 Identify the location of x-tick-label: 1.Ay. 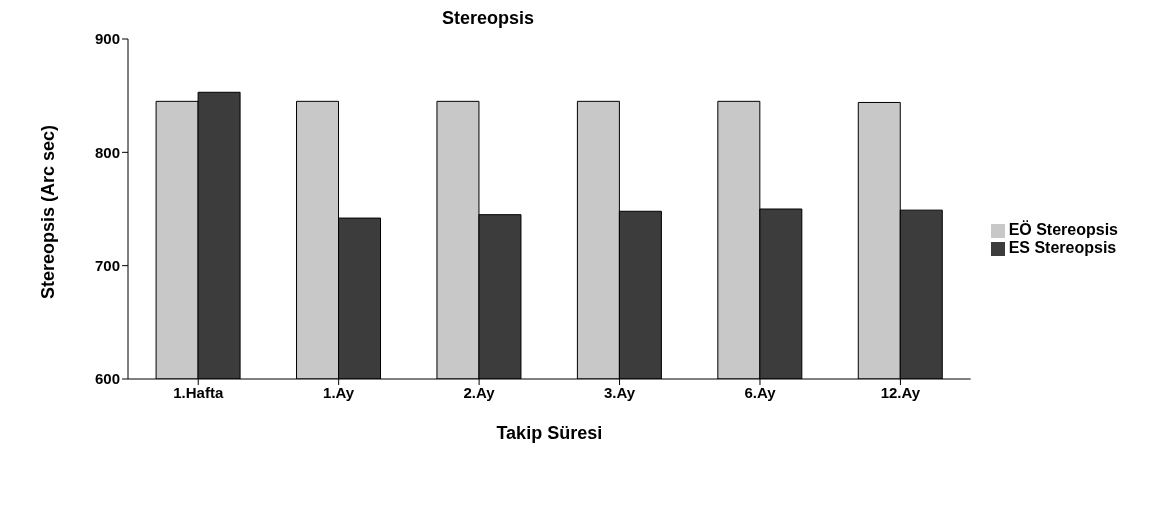
(339, 392).